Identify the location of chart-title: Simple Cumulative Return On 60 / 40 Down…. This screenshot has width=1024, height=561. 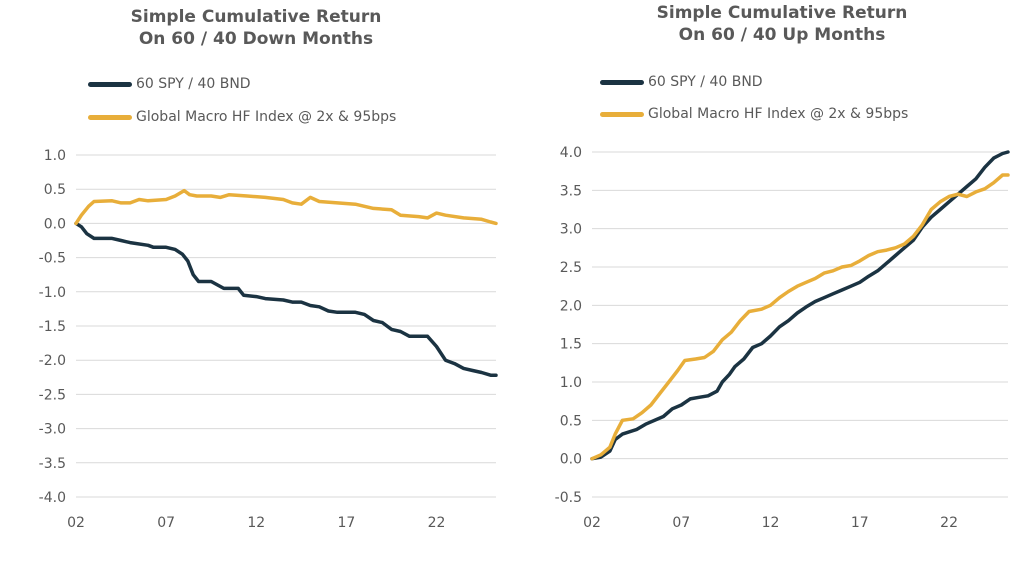
(256, 28).